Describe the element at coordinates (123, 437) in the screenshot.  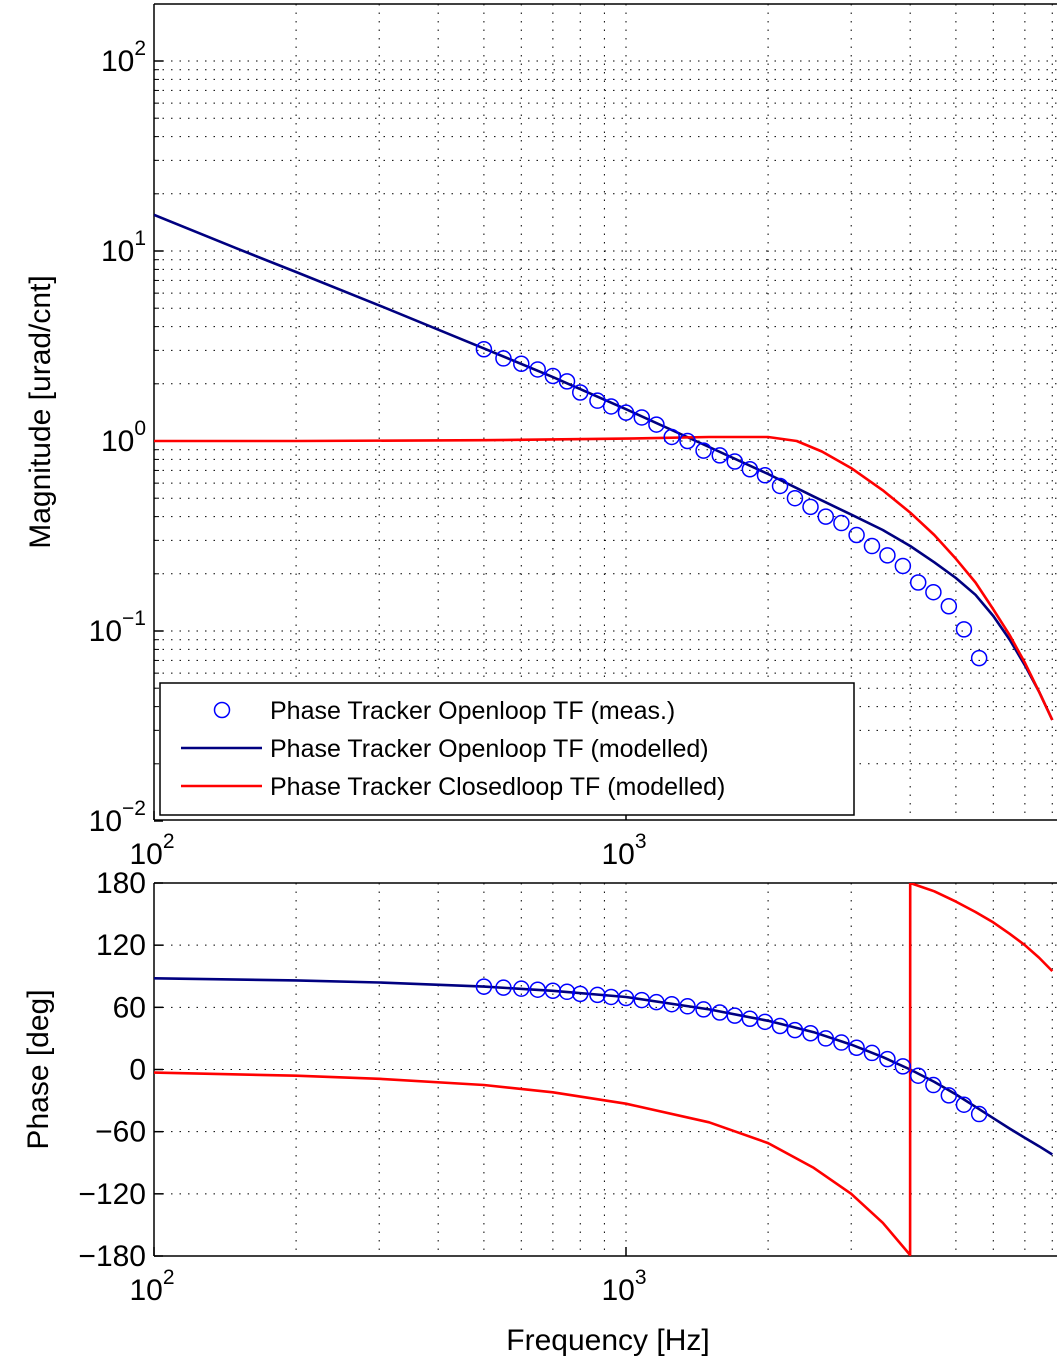
I see `mag-y-tick-label: 10⁰` at that location.